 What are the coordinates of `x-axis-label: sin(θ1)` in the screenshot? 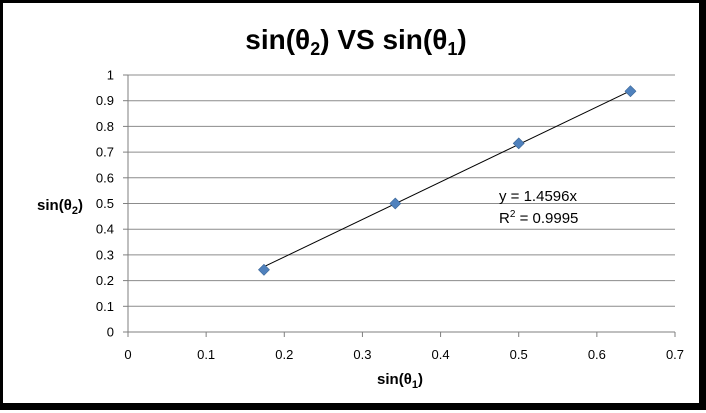 It's located at (400, 381).